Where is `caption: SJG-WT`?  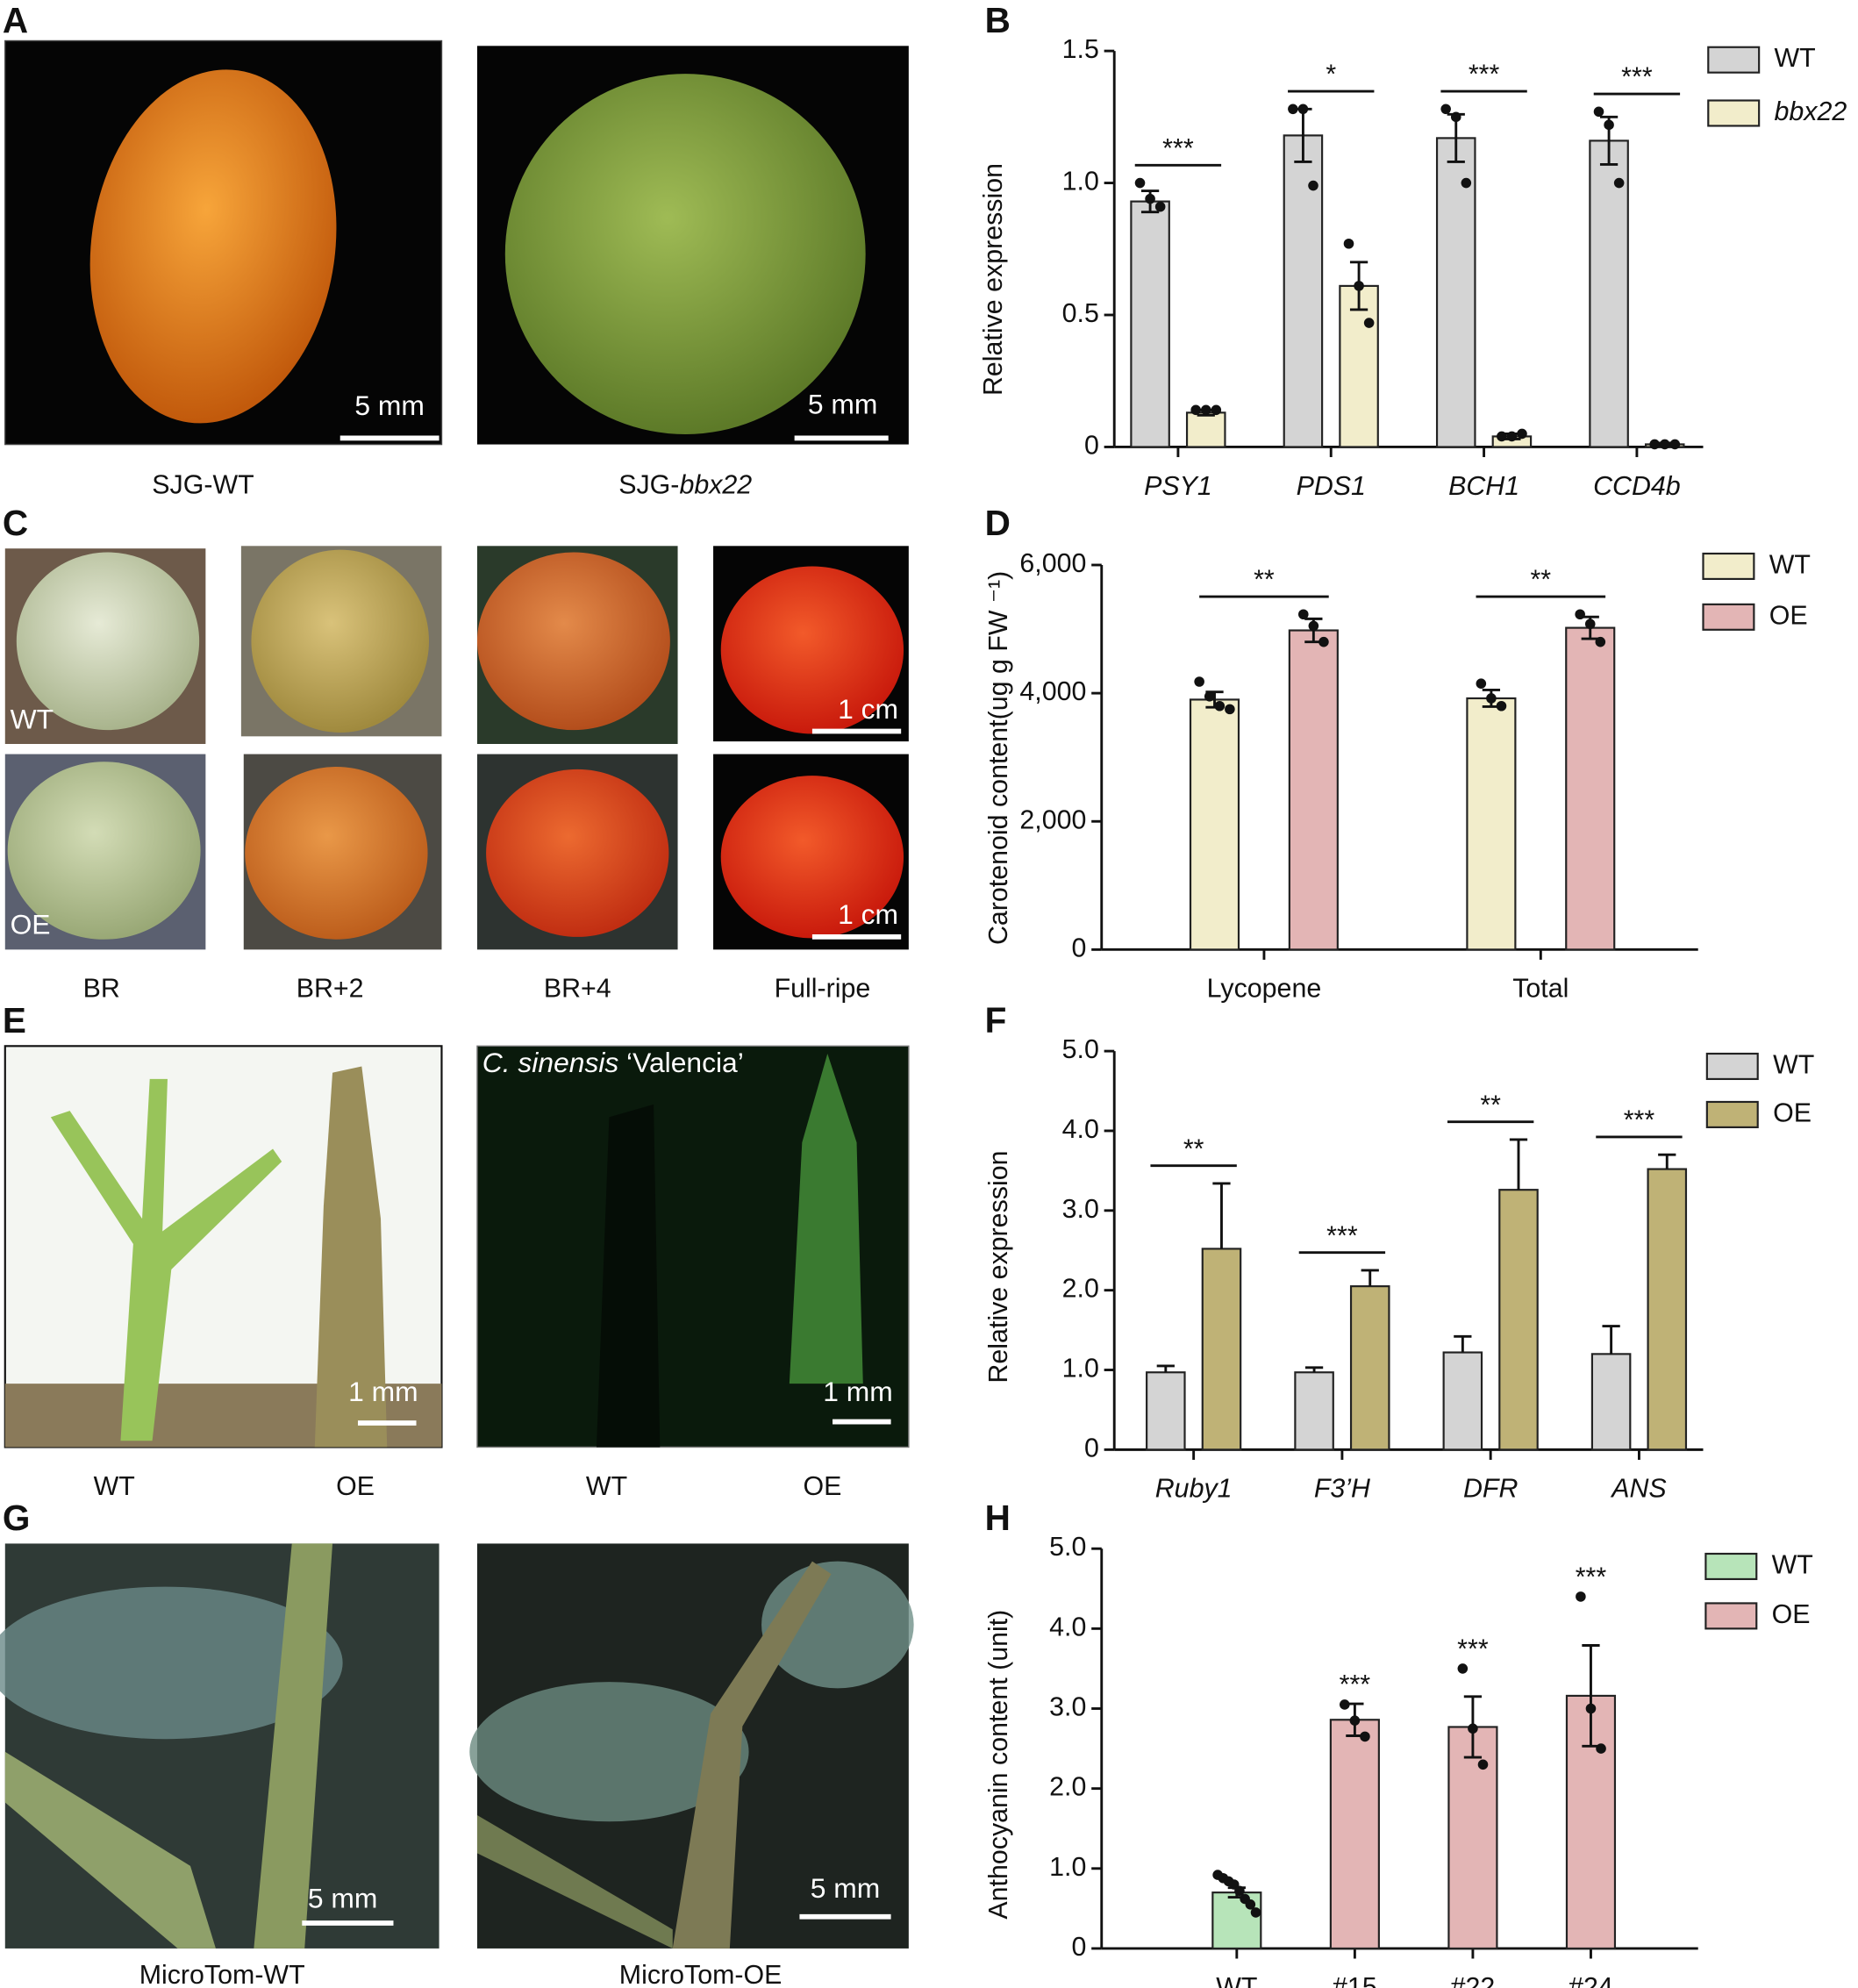 caption: SJG-WT is located at coordinates (203, 484).